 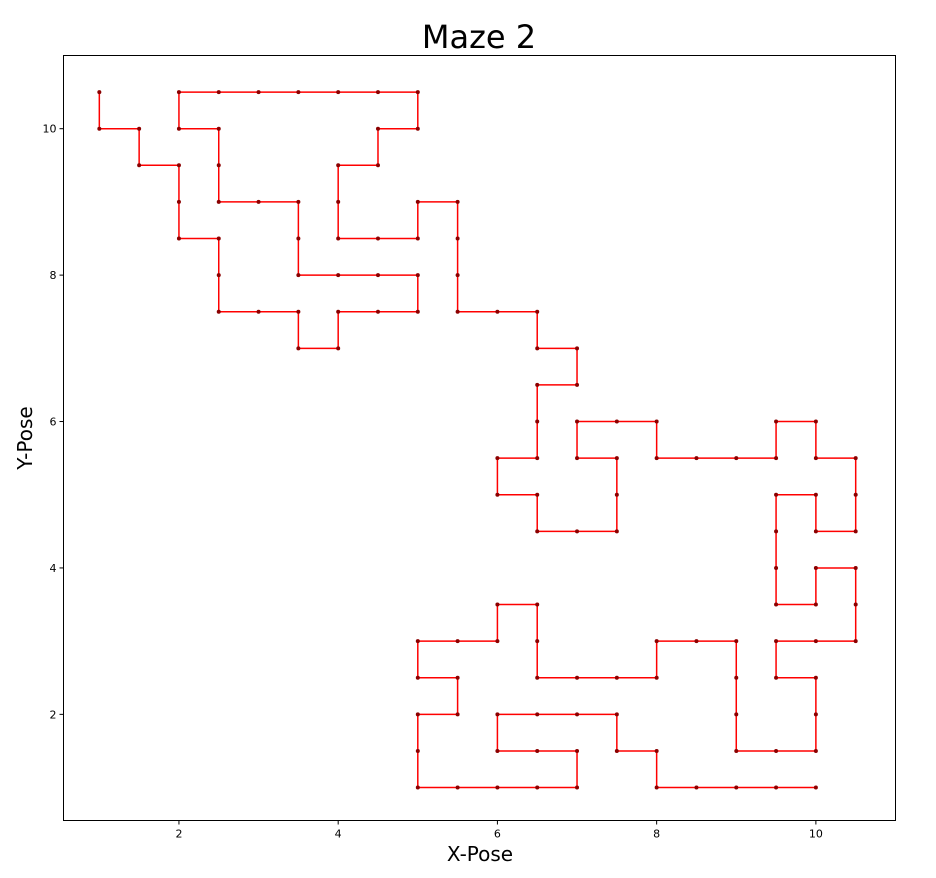 I want to click on y-tick-label: 10, so click(x=50, y=129).